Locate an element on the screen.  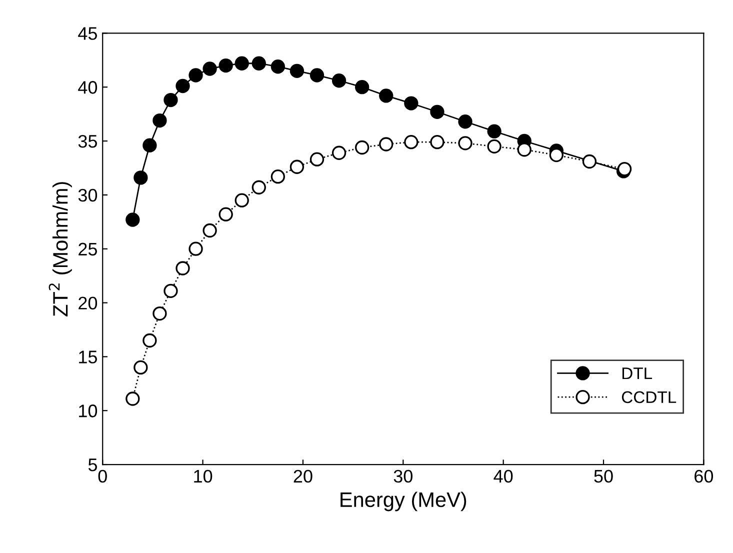
y-tick-label: 35 is located at coordinates (88, 141).